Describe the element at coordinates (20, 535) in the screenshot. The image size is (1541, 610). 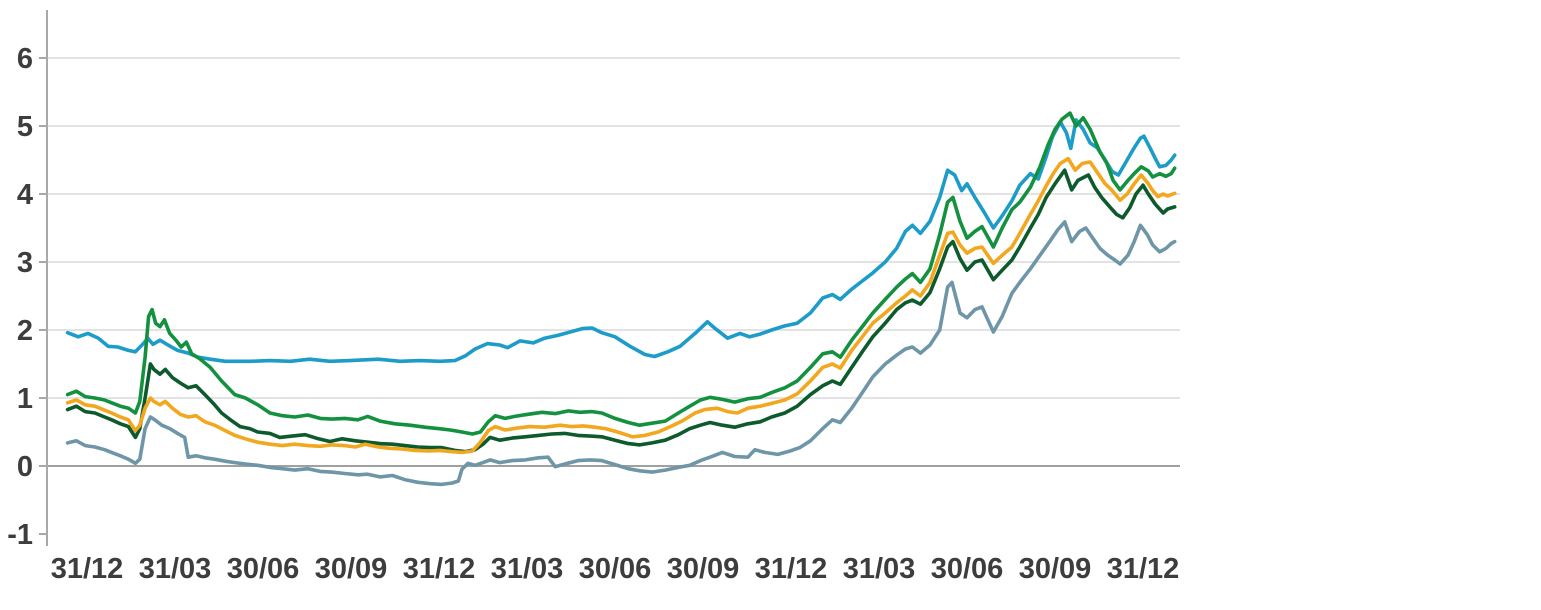
I see `y-tick-label: -1` at that location.